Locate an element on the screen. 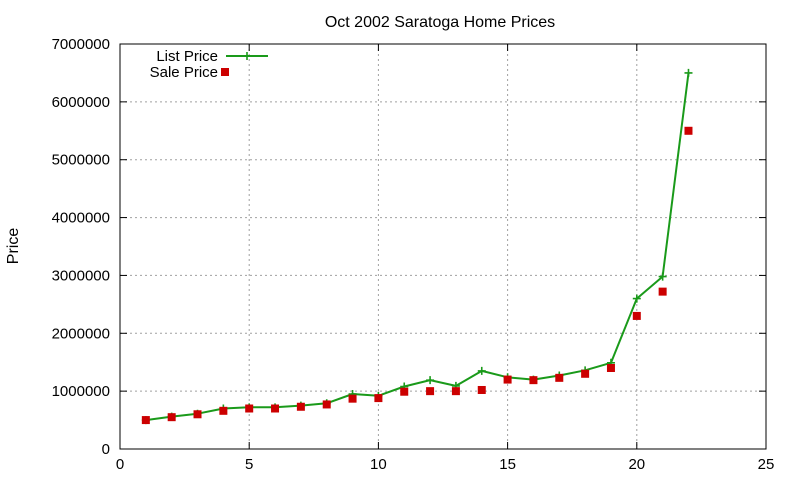 This screenshot has height=480, width=800. y-tick-label: 2000000 is located at coordinates (81, 333).